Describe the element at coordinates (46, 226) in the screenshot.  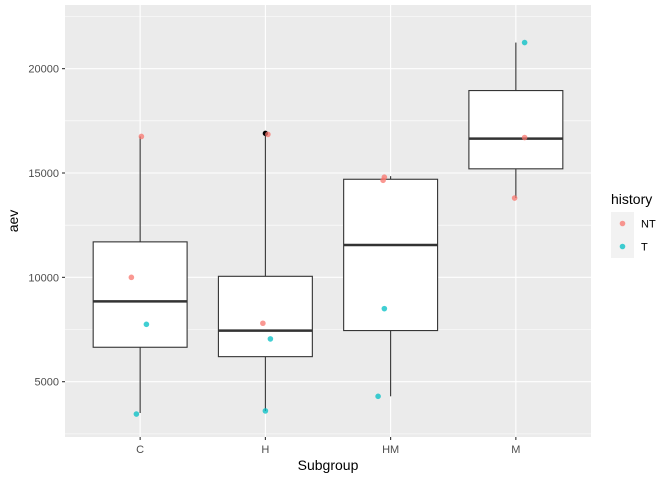
I see `y-axis: 5000 10000 15000 20000` at that location.